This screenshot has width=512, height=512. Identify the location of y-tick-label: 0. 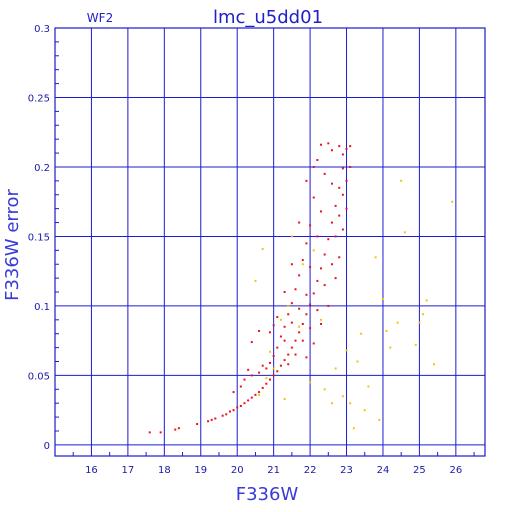
(47, 446).